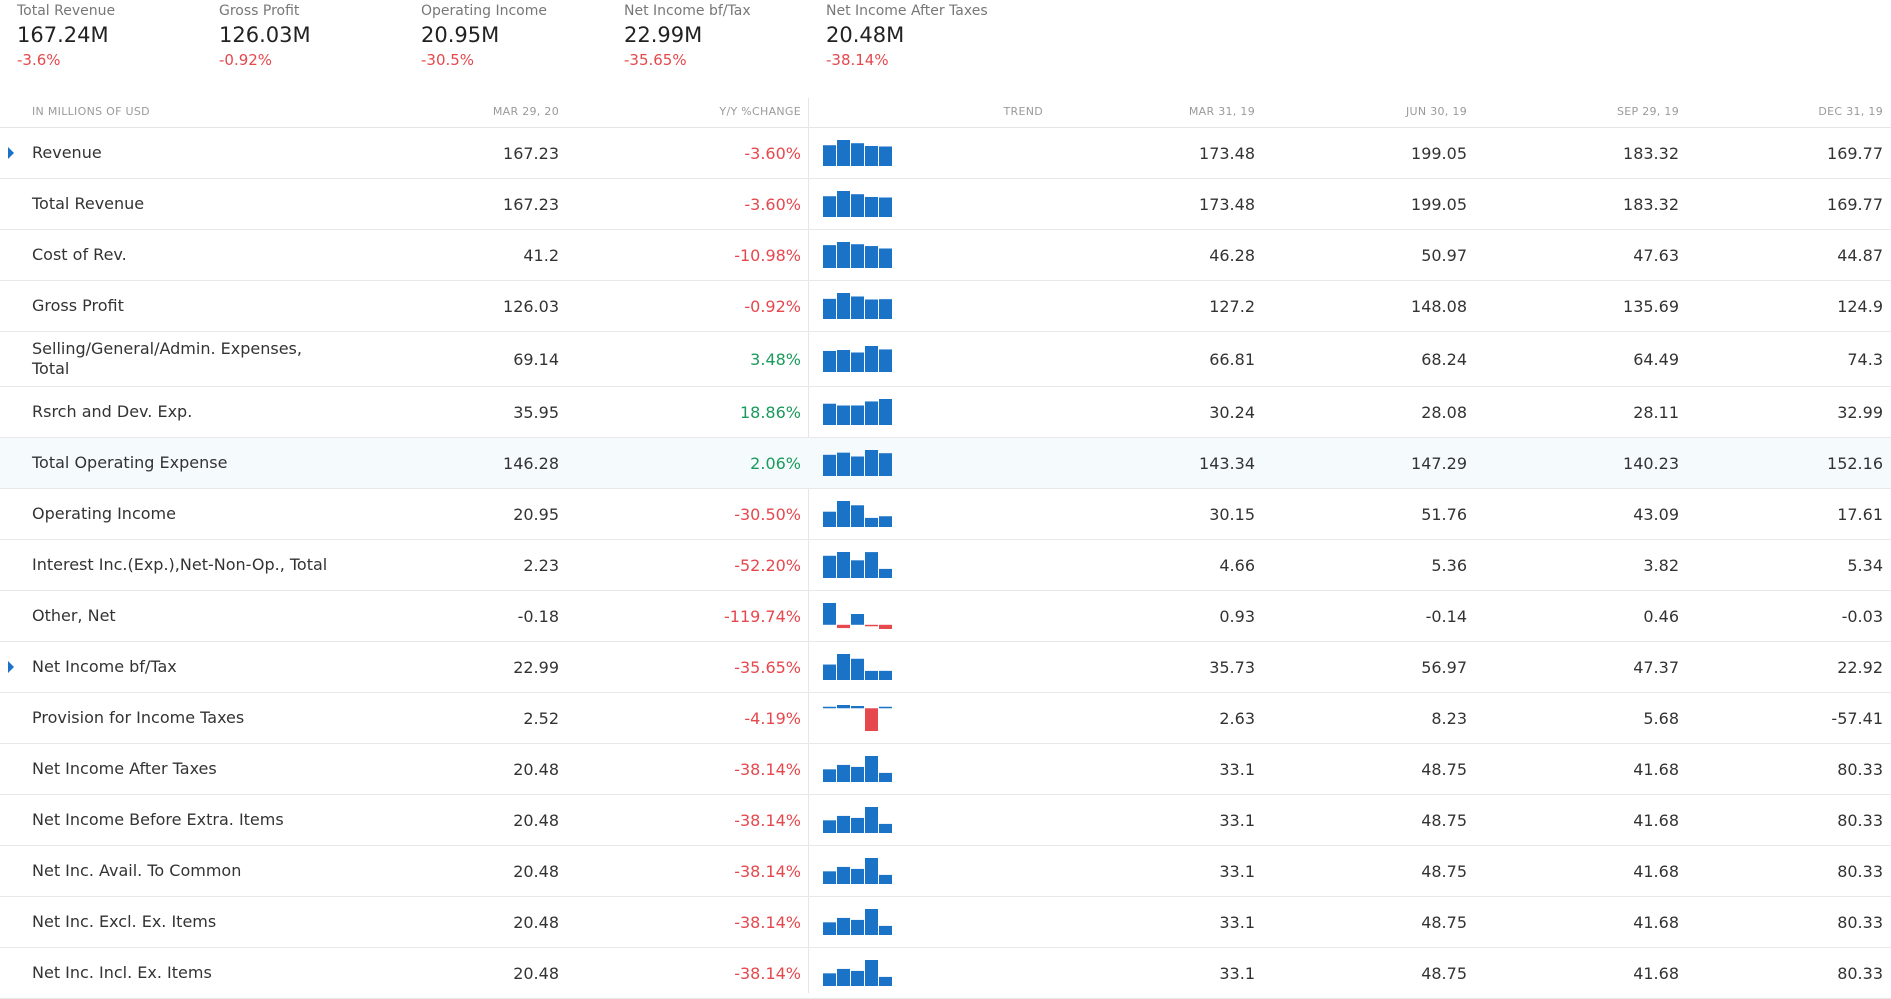 This screenshot has width=1891, height=999. What do you see at coordinates (1237, 565) in the screenshot?
I see `value-period-1: 4.66` at bounding box center [1237, 565].